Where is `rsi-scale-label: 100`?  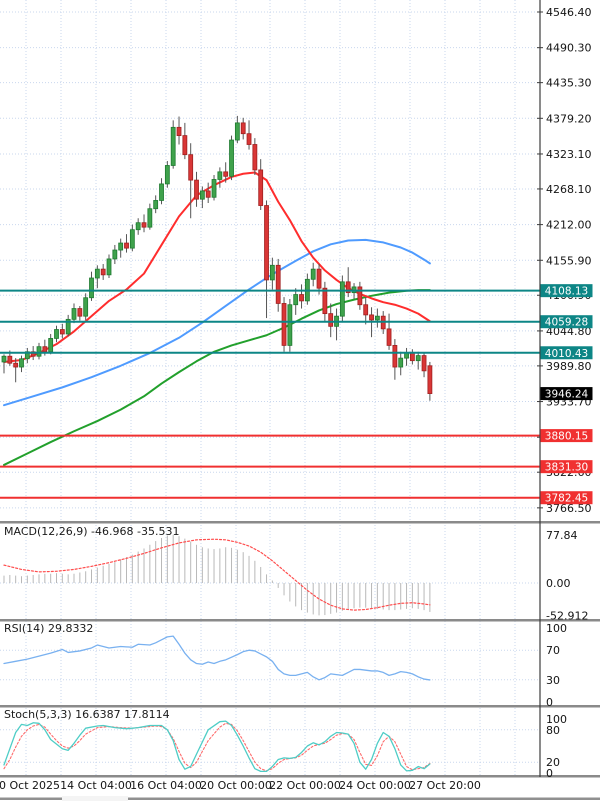
rsi-scale-label: 100 is located at coordinates (556, 628).